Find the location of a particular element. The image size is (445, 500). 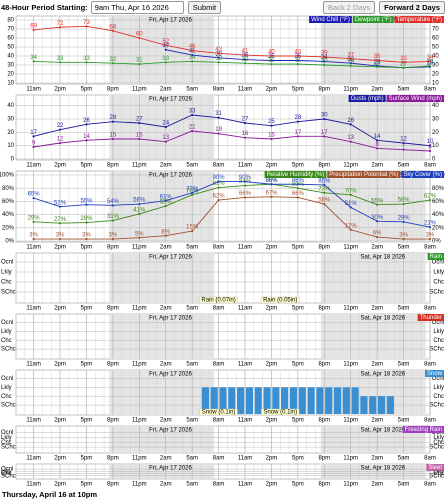

y-tick-label: 80% is located at coordinates (8, 189).